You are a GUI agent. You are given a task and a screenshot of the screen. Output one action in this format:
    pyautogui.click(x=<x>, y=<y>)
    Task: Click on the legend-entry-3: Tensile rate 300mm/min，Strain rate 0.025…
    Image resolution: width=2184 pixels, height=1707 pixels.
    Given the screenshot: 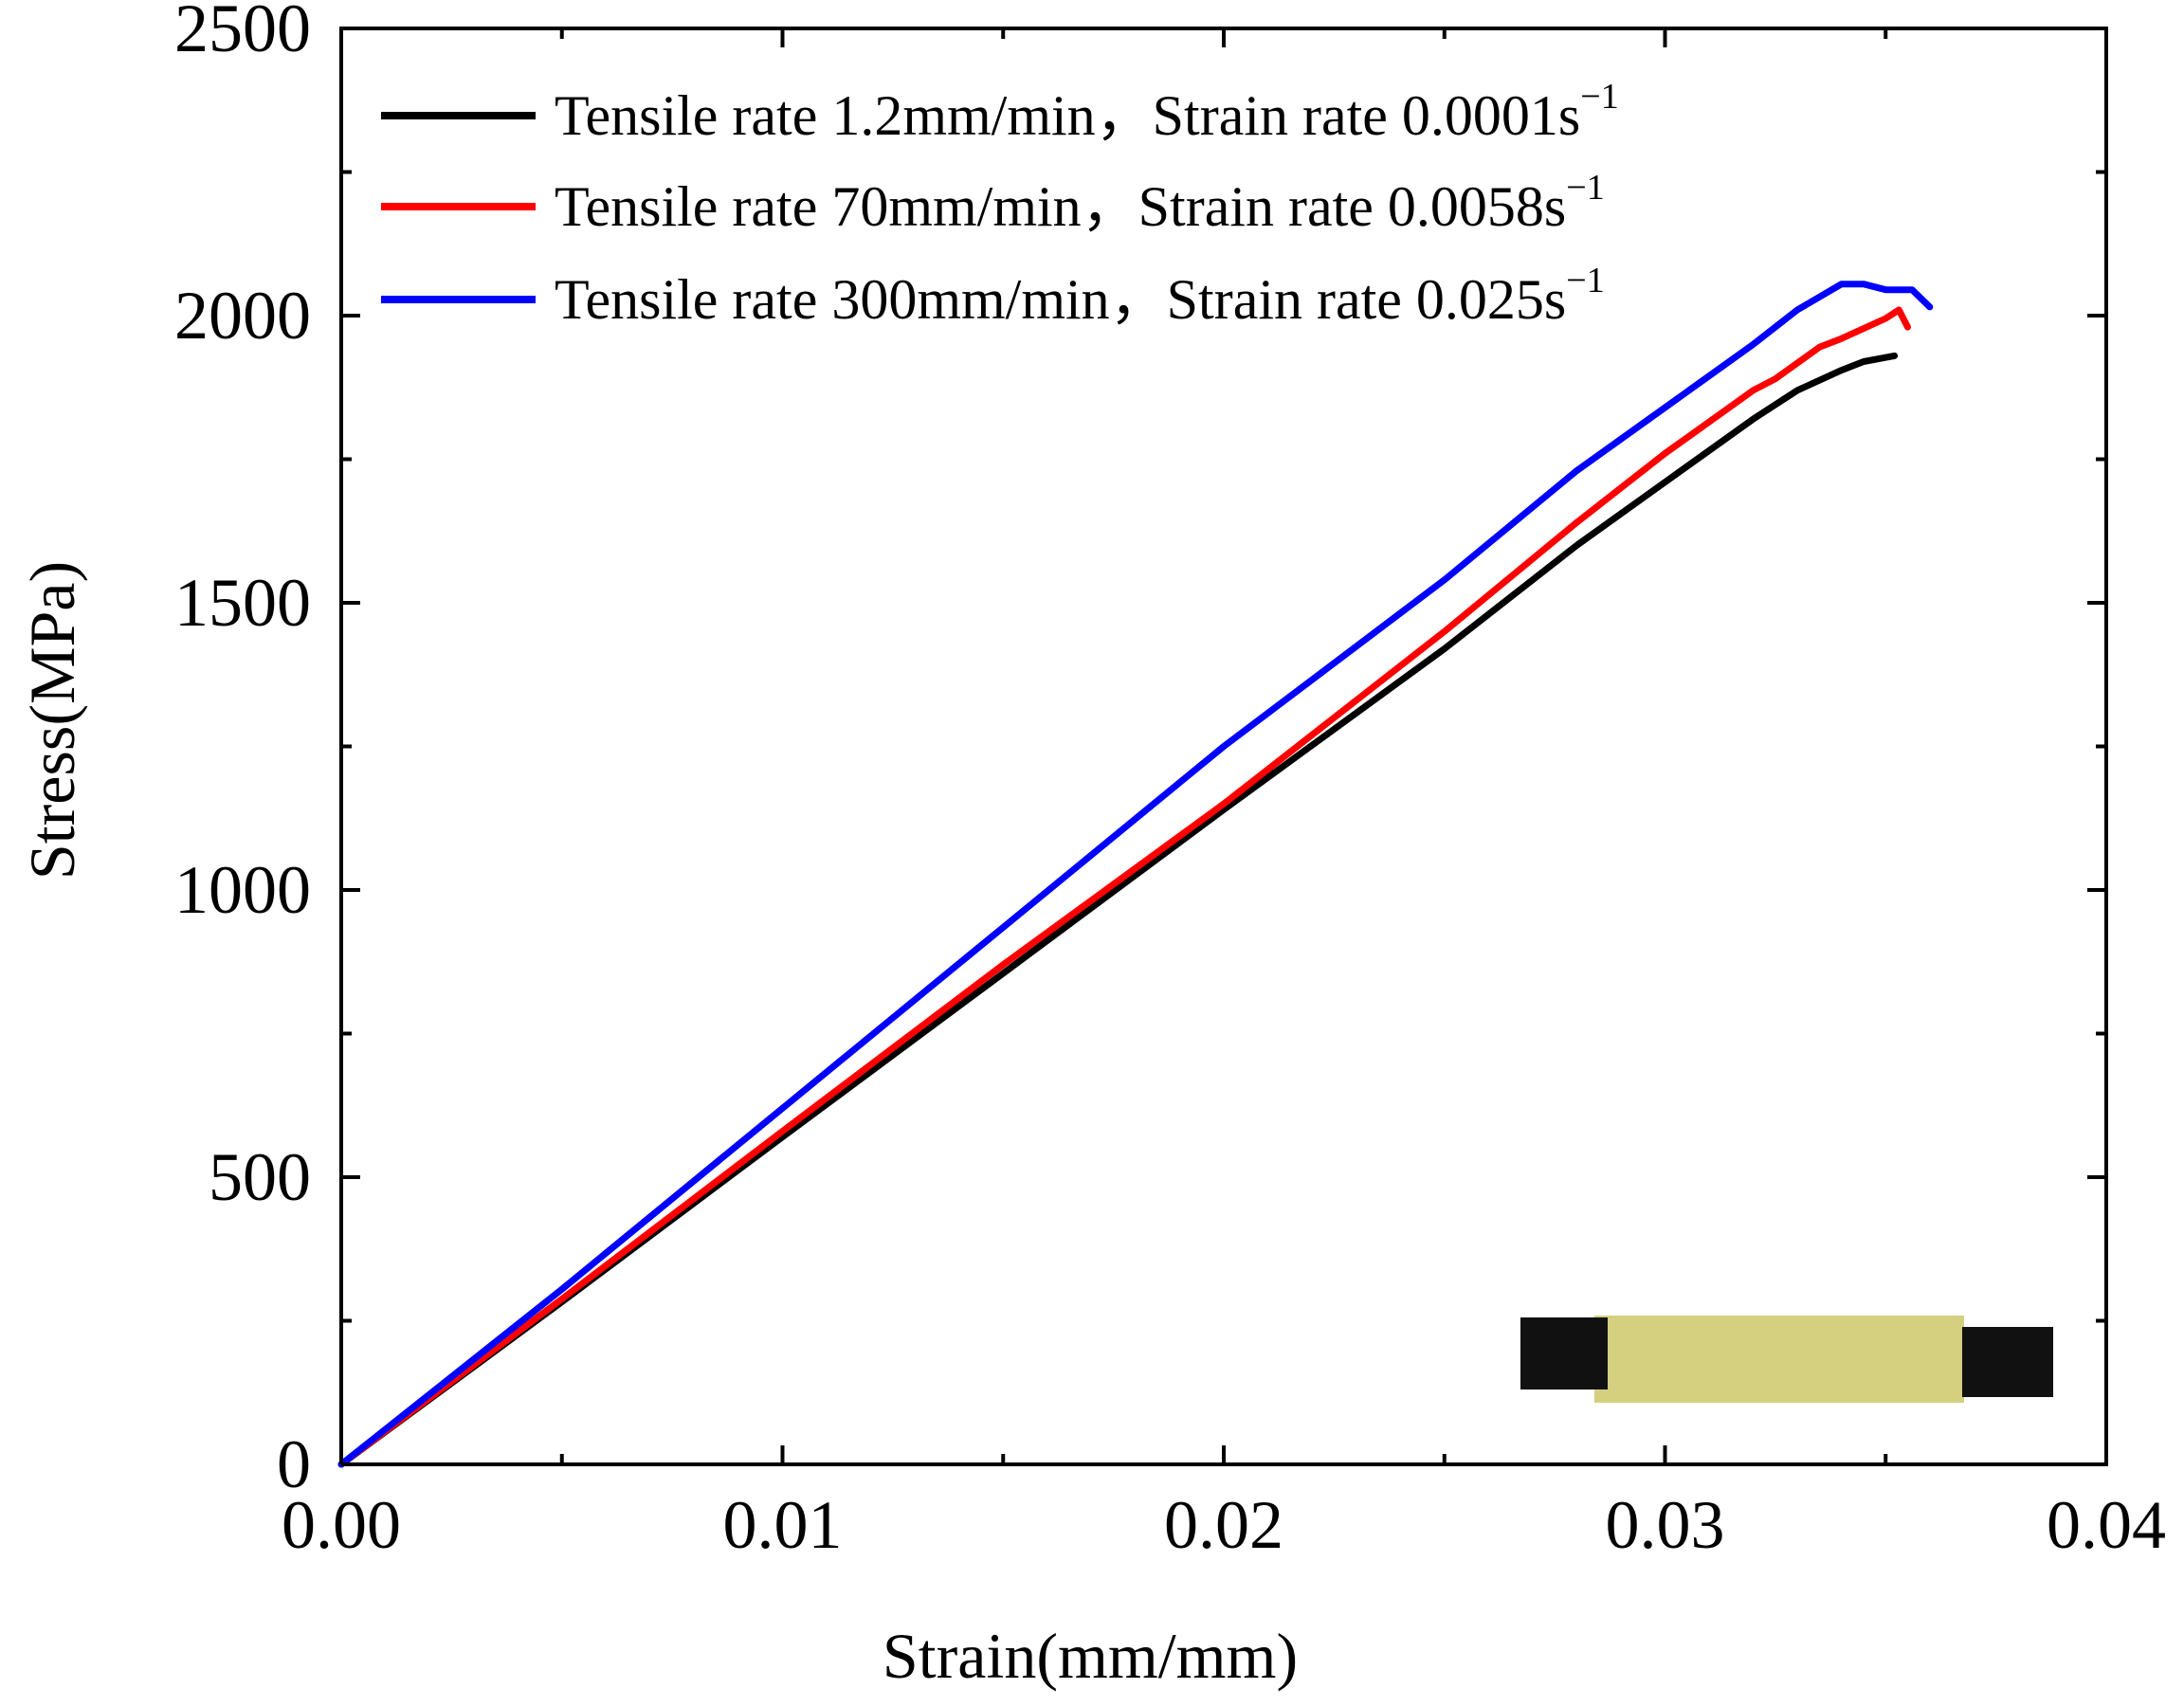 What is the action you would take?
    pyautogui.click(x=993, y=296)
    